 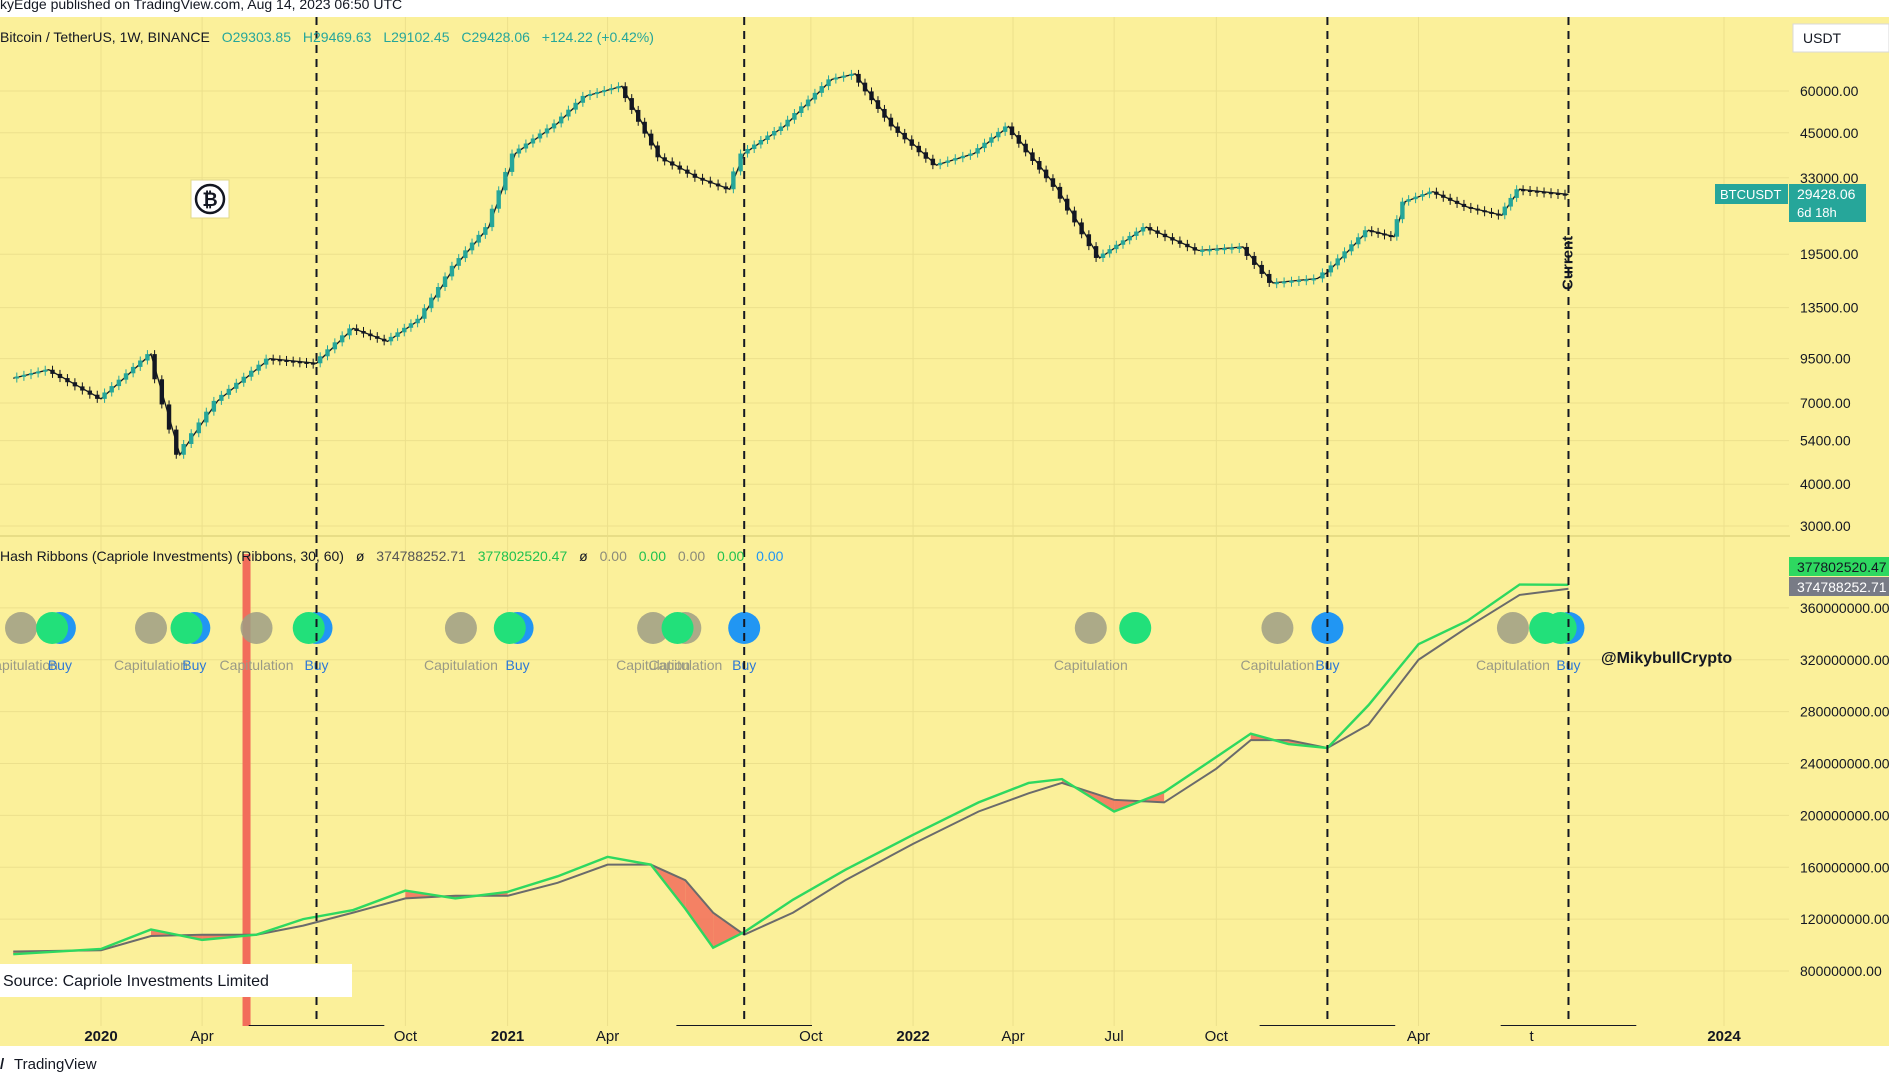 What do you see at coordinates (194, 665) in the screenshot?
I see `buy-label: Buy` at bounding box center [194, 665].